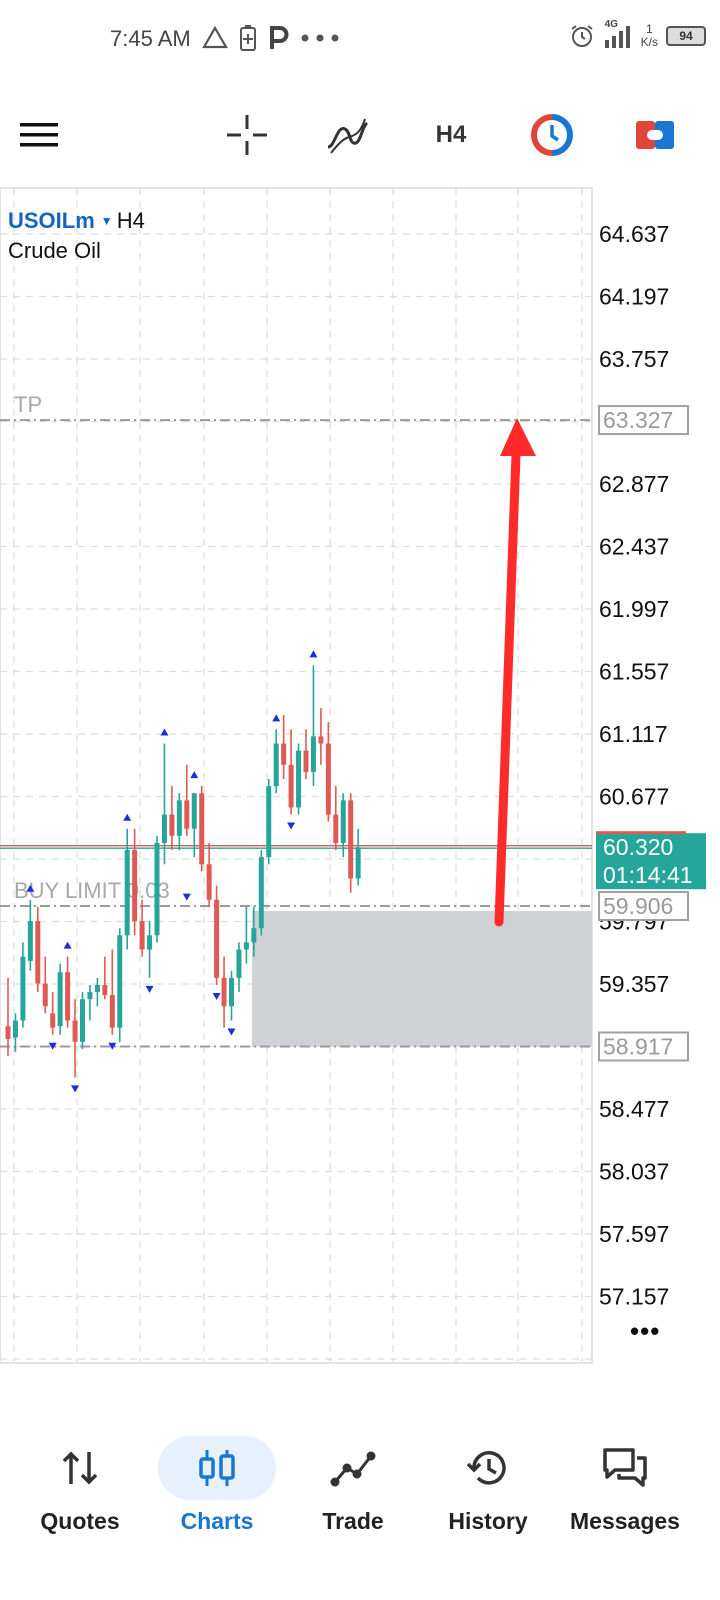 This screenshot has width=720, height=1600. Describe the element at coordinates (215, 37) in the screenshot. I see `warning-triangle-icon` at that location.